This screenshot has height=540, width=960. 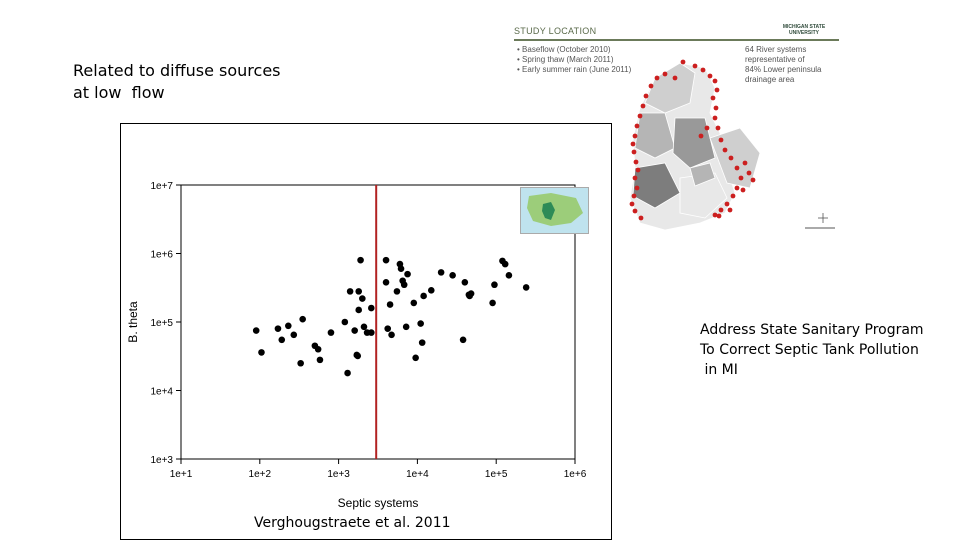 What do you see at coordinates (181, 474) in the screenshot?
I see `x-tick-label: 1e+1` at bounding box center [181, 474].